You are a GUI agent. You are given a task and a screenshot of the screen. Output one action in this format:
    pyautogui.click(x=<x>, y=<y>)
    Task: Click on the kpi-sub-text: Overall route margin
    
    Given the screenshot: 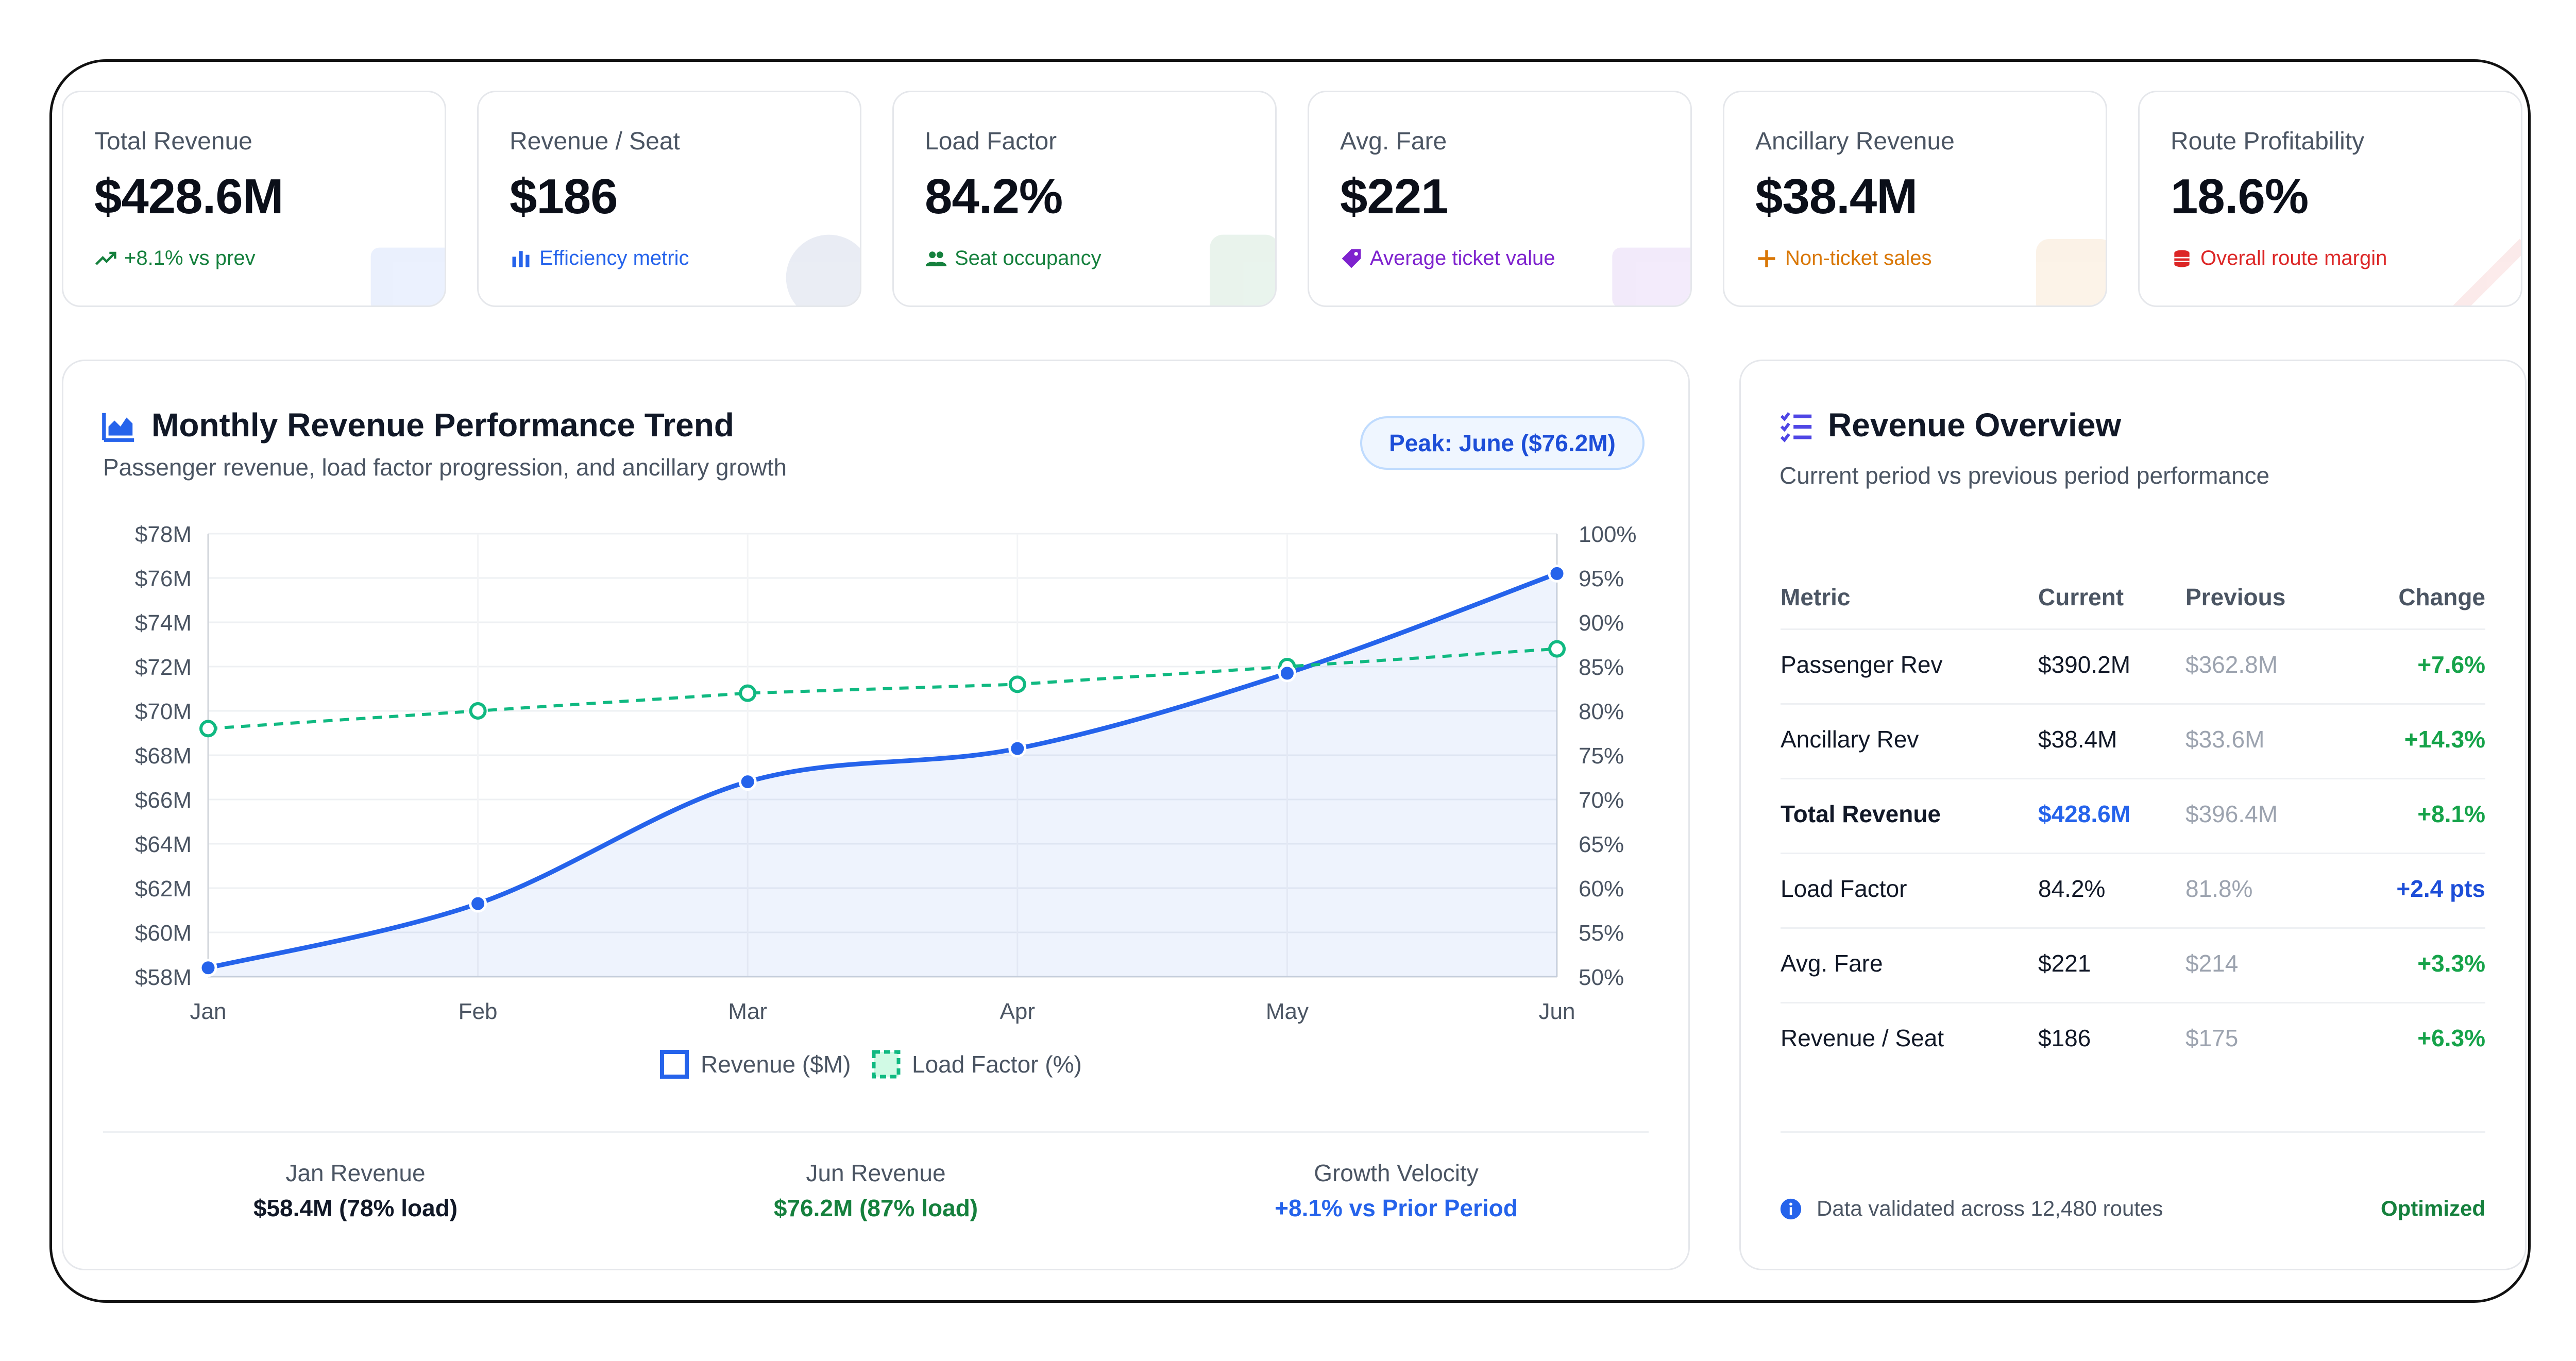 What is the action you would take?
    pyautogui.click(x=2293, y=258)
    